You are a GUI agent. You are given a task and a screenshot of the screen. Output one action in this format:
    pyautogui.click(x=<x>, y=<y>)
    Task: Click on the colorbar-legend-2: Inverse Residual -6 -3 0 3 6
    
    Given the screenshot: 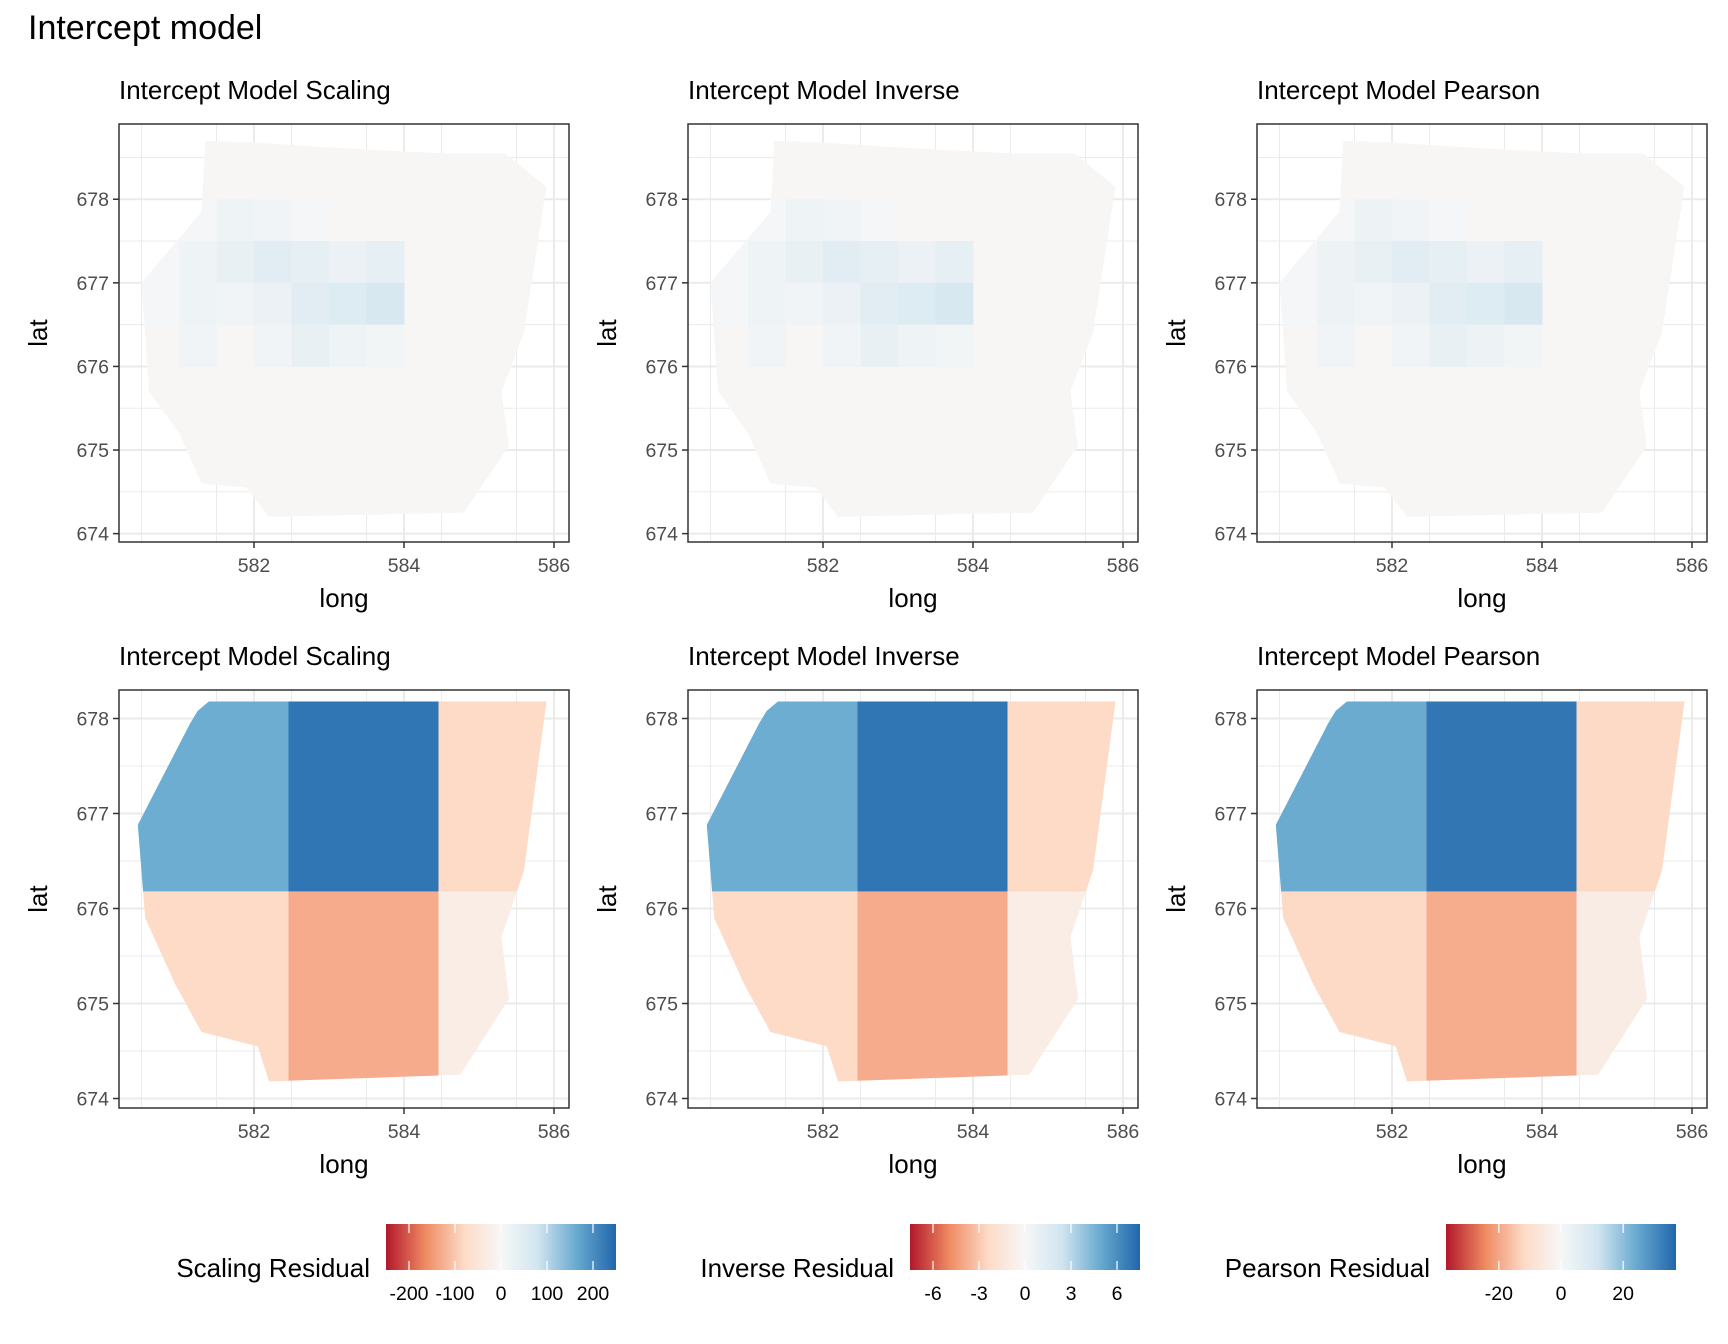 What is the action you would take?
    pyautogui.click(x=920, y=1264)
    